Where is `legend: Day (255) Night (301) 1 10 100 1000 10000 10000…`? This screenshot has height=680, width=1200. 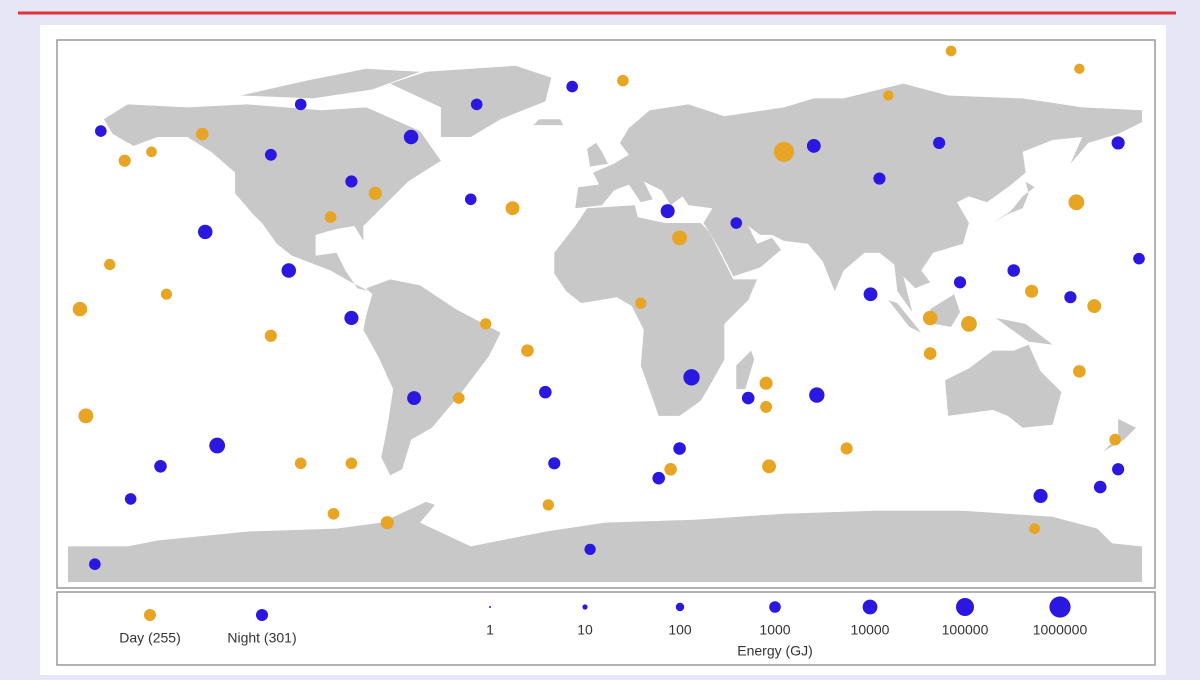 legend: Day (255) Night (301) 1 10 100 1000 10000 10000… is located at coordinates (603, 627).